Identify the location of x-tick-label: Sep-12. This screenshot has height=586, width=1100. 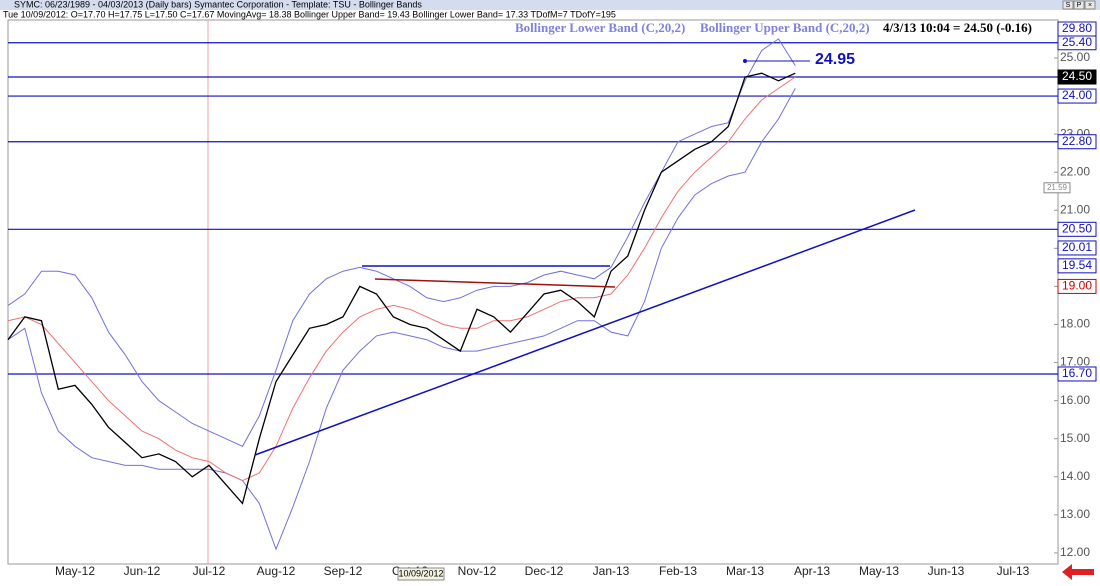
(343, 571).